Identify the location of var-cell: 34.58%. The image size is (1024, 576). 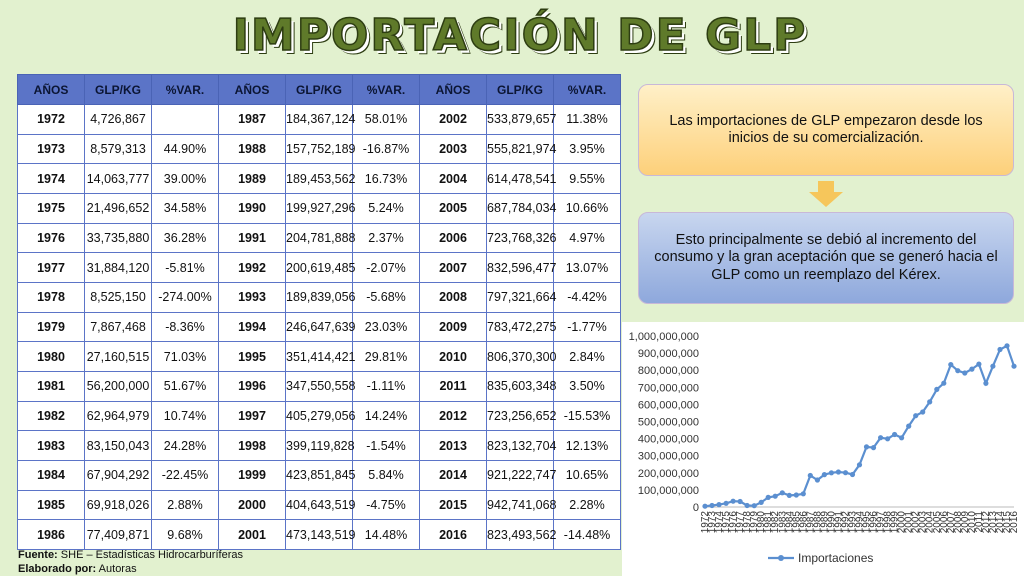
(185, 208).